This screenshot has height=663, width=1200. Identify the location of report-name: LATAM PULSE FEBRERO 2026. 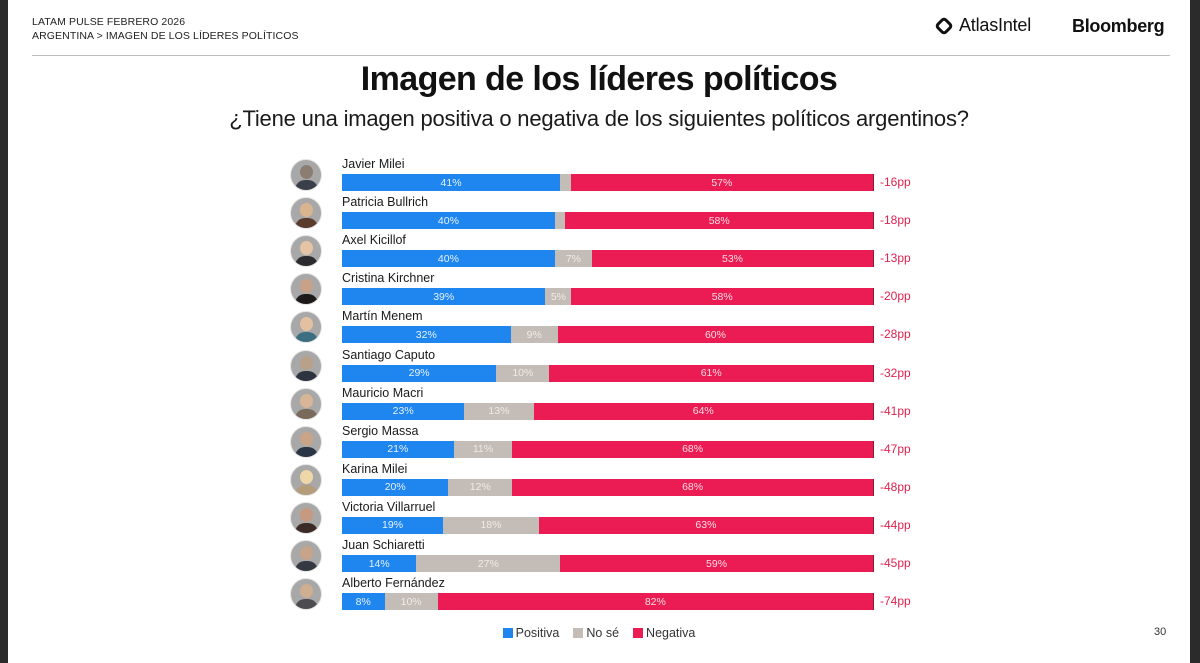
(109, 22).